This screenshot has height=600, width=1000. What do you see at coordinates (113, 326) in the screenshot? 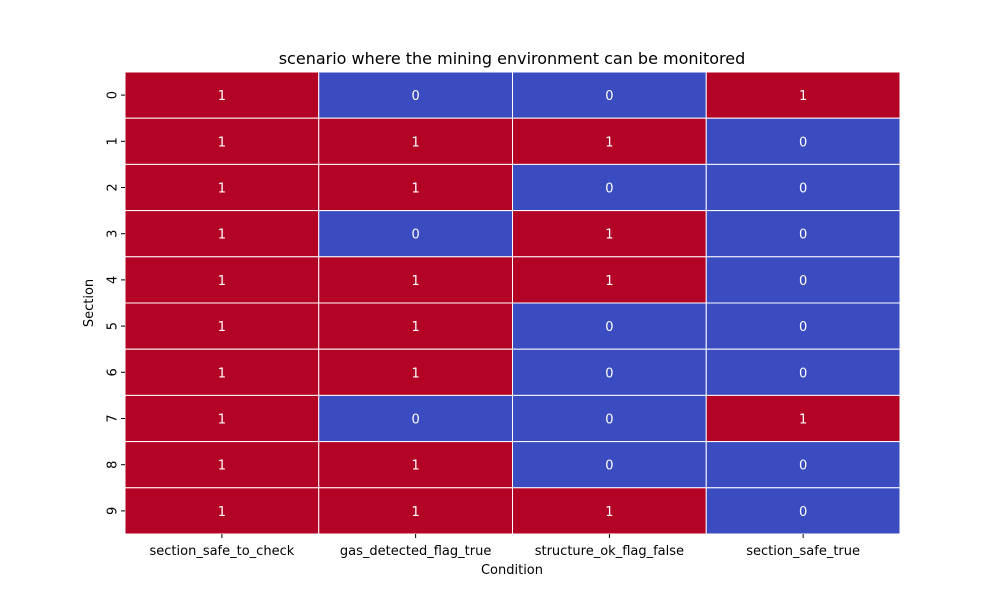
I see `y-tick-label: 5` at bounding box center [113, 326].